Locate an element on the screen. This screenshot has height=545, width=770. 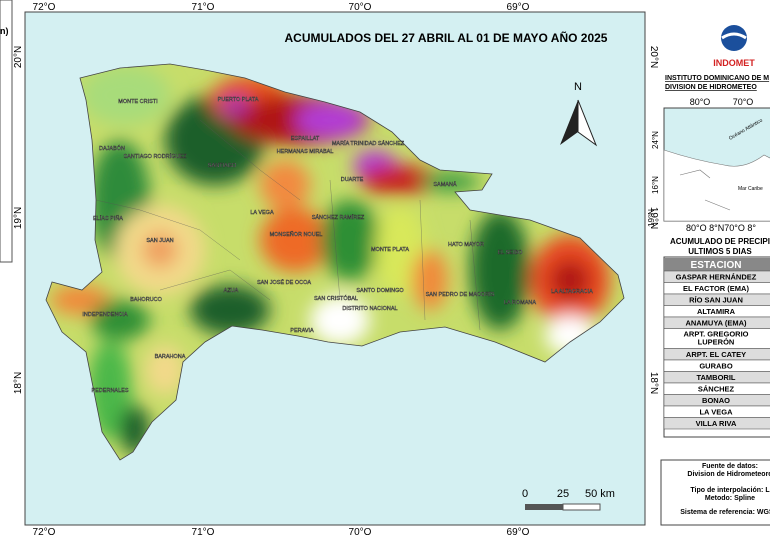
note-line: Metodo: Spline is located at coordinates (730, 498).